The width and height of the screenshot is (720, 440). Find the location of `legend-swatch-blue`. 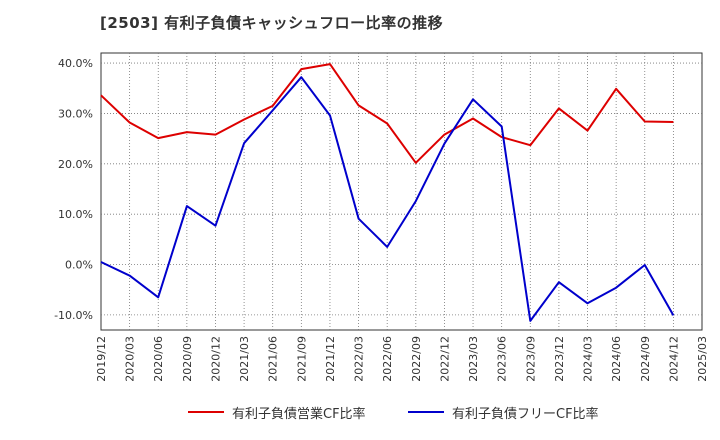

legend-swatch-blue is located at coordinates (426, 412).